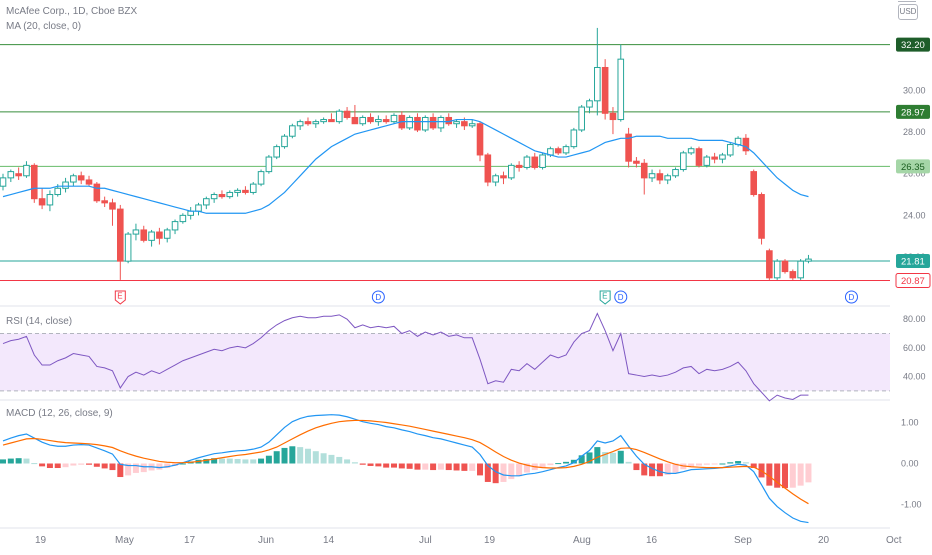 This screenshot has height=555, width=932. Describe the element at coordinates (914, 132) in the screenshot. I see `price-axis-label: 28.00` at that location.